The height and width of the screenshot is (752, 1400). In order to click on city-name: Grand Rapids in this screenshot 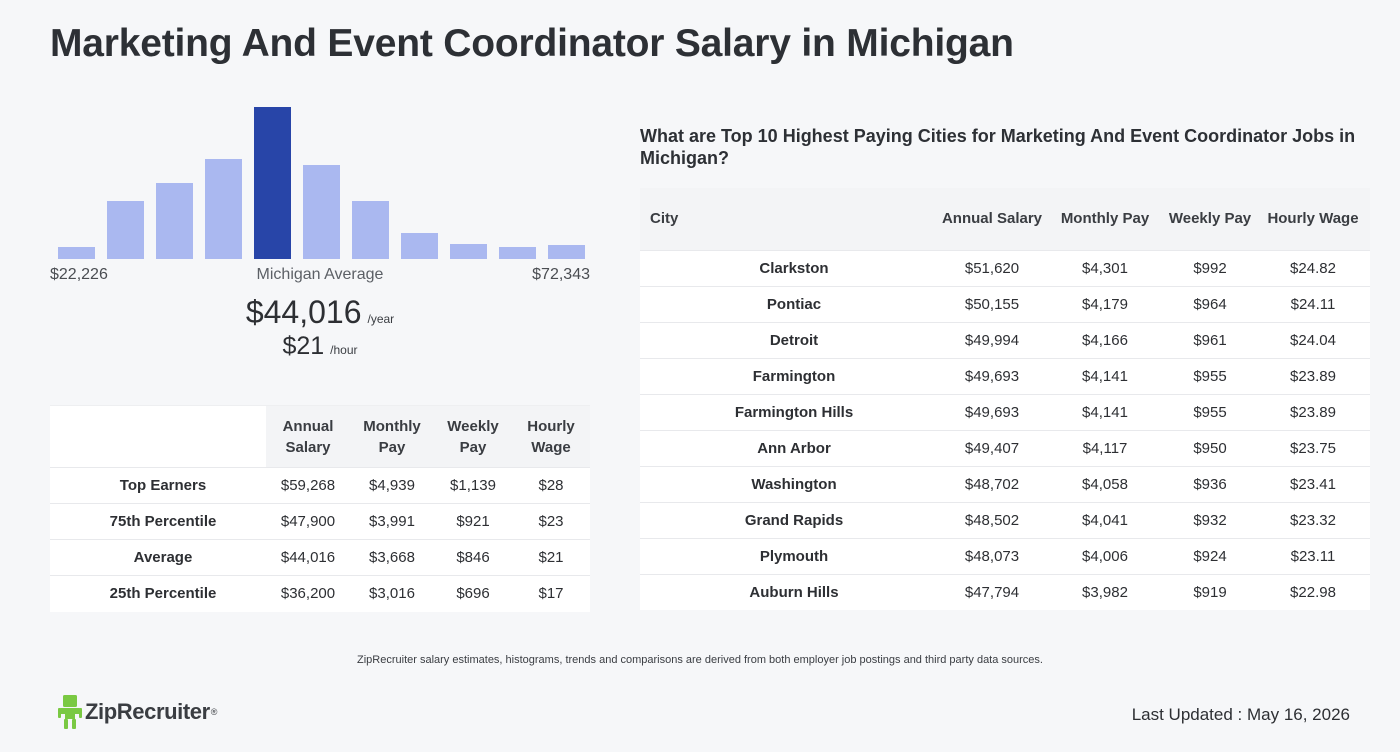, I will do `click(794, 520)`.